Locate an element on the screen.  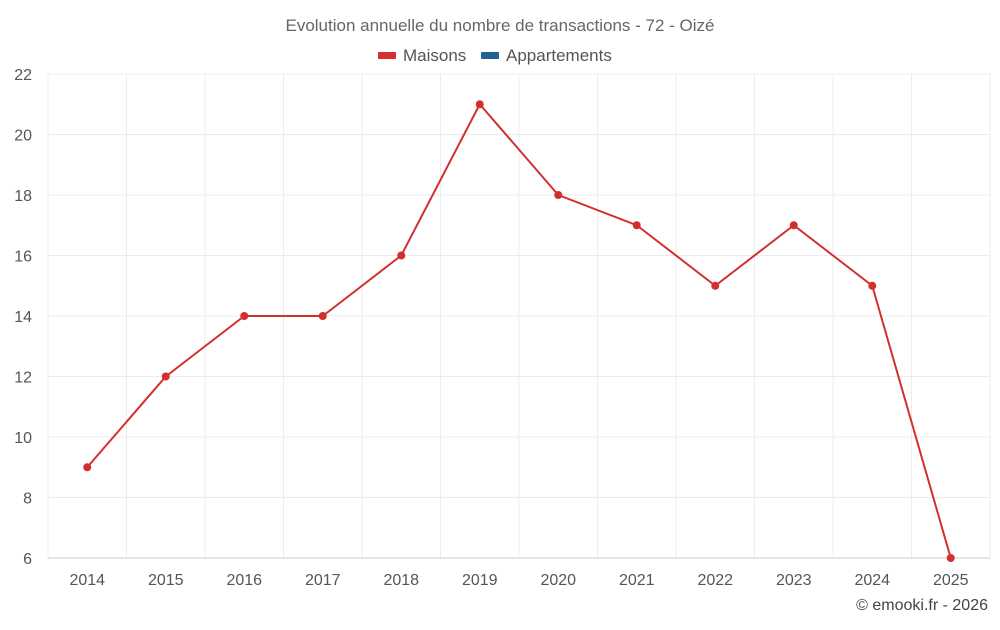
x-tick-label: 2016 is located at coordinates (244, 580).